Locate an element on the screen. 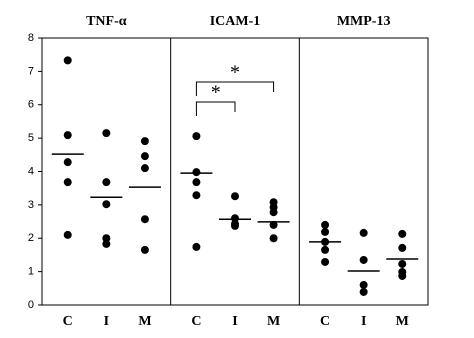  y-tick-label: 8 is located at coordinates (31, 38).